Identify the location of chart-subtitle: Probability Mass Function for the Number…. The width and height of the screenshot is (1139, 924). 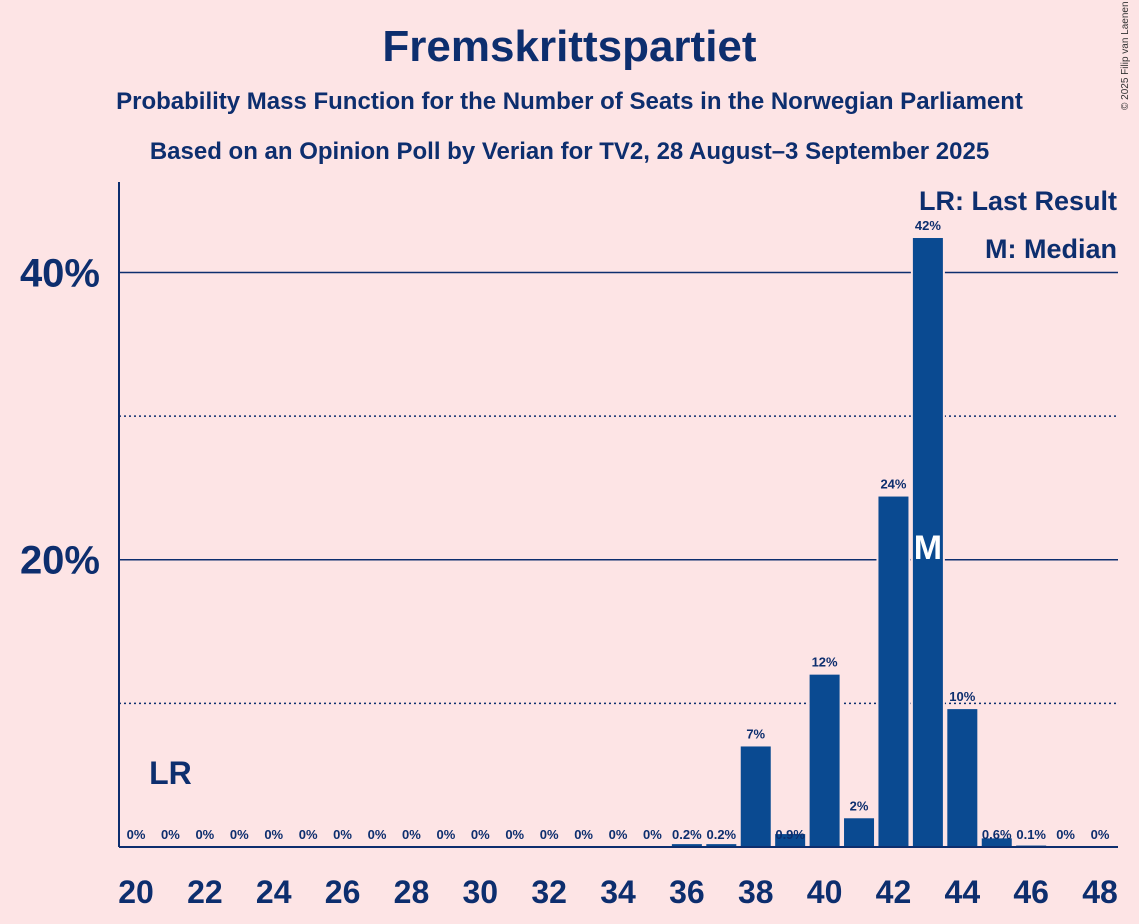
(569, 101).